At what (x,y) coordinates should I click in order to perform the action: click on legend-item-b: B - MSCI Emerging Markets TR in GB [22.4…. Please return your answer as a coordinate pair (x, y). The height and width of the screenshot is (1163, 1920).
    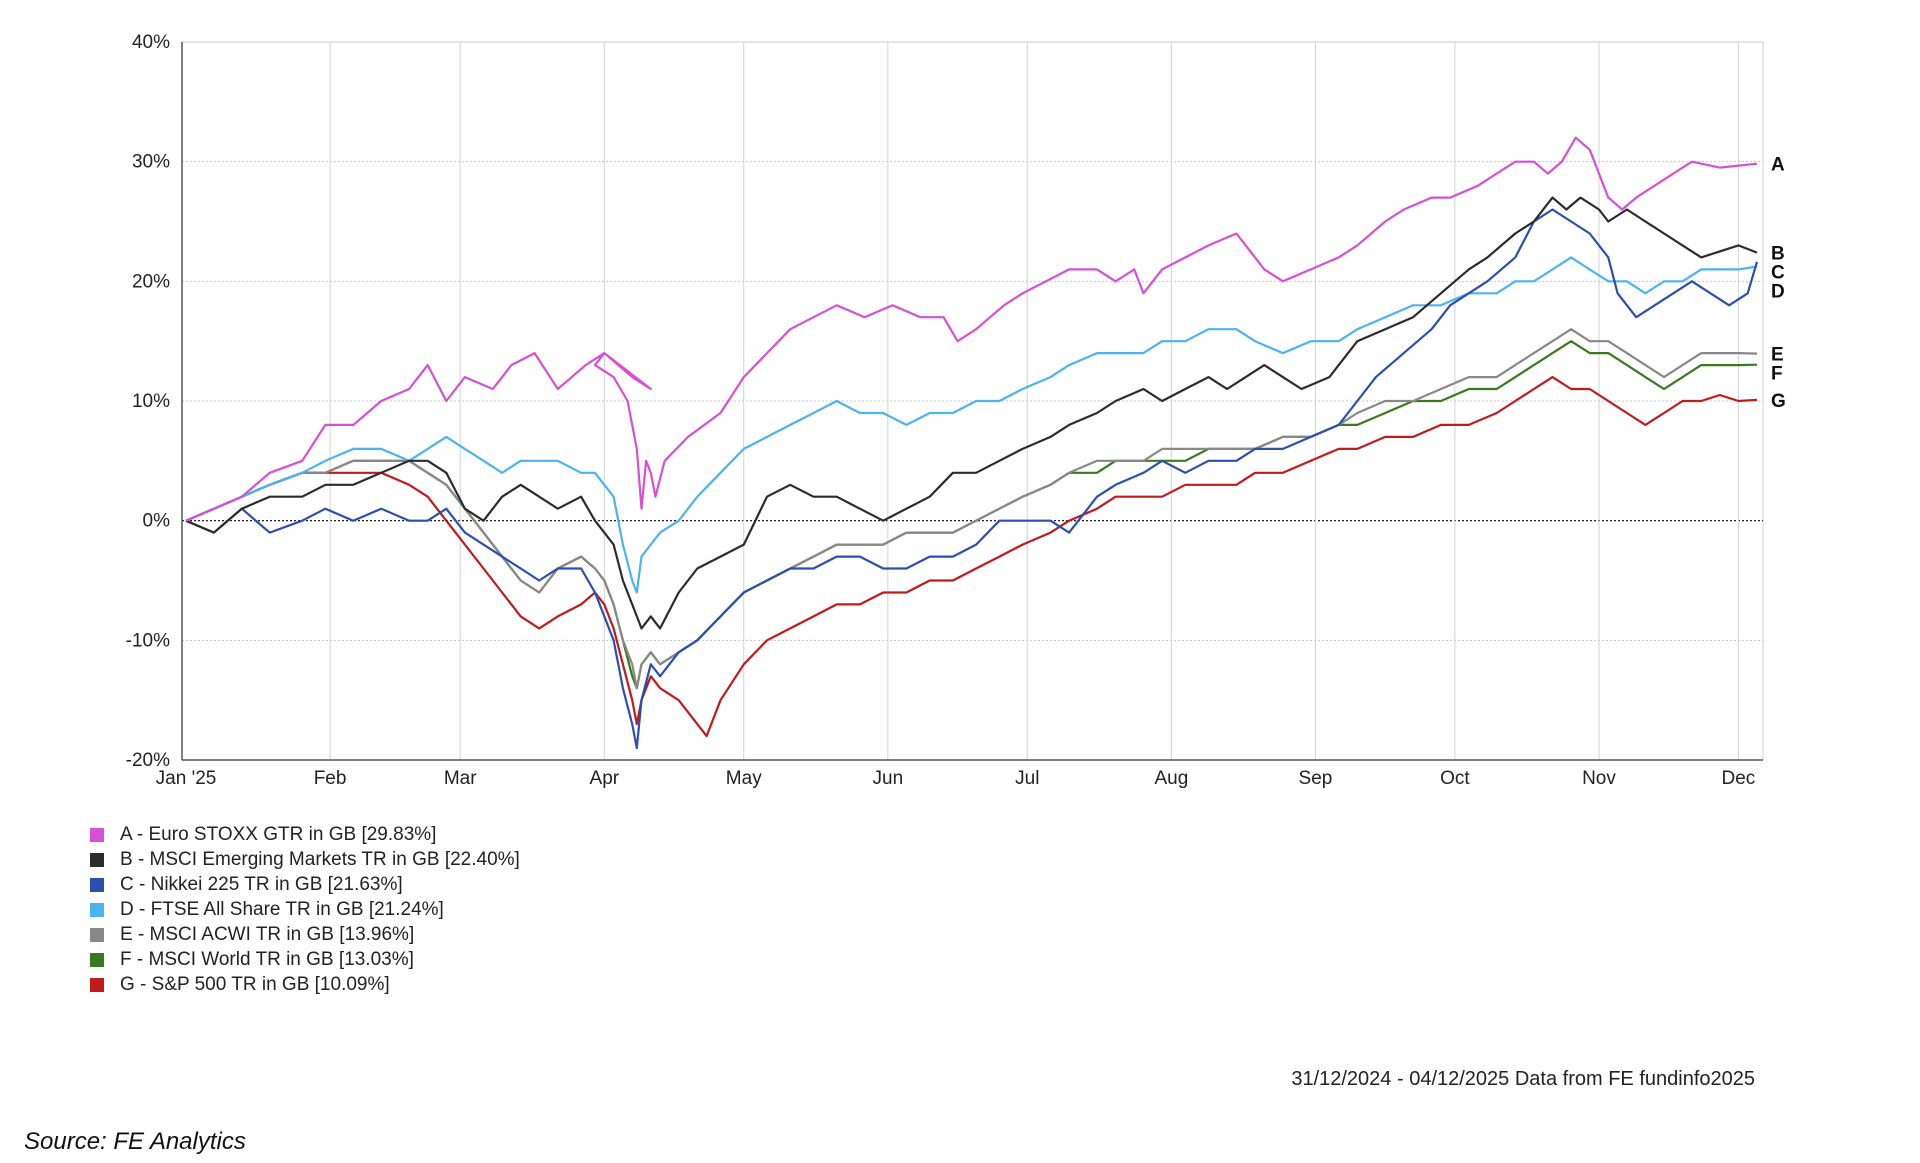
    Looking at the image, I should click on (305, 859).